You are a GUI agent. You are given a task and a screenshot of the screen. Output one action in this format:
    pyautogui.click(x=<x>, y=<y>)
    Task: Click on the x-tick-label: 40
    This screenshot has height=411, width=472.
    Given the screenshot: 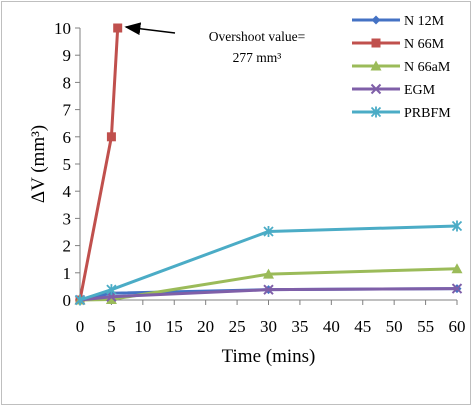 What is the action you would take?
    pyautogui.click(x=331, y=326)
    